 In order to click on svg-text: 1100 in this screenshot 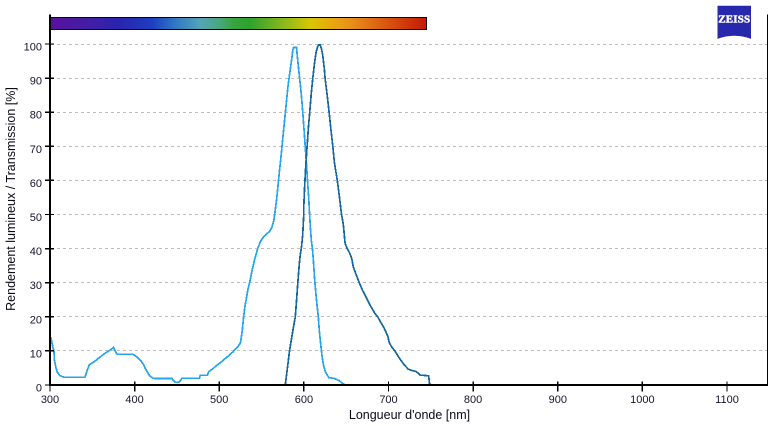, I will do `click(727, 400)`.